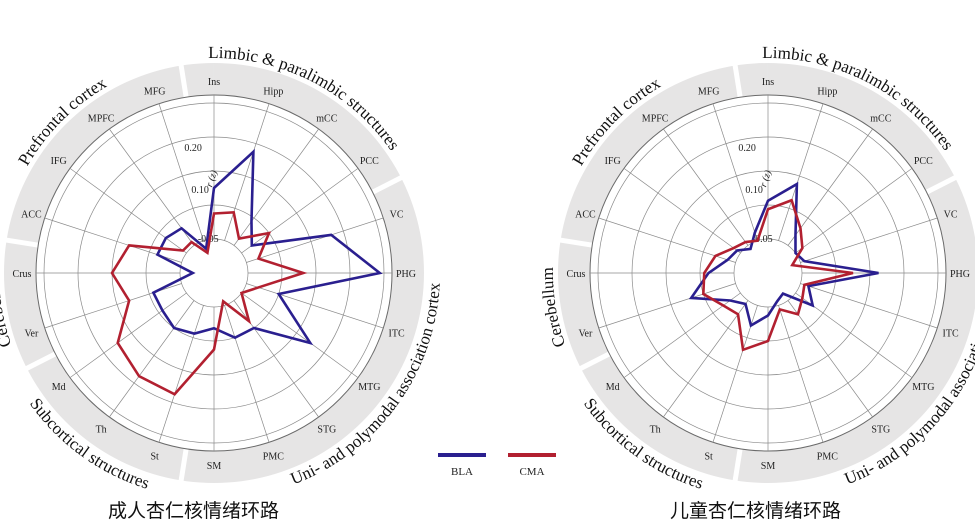 The image size is (975, 523). What do you see at coordinates (462, 472) in the screenshot?
I see `legend-label-bla: BLA` at bounding box center [462, 472].